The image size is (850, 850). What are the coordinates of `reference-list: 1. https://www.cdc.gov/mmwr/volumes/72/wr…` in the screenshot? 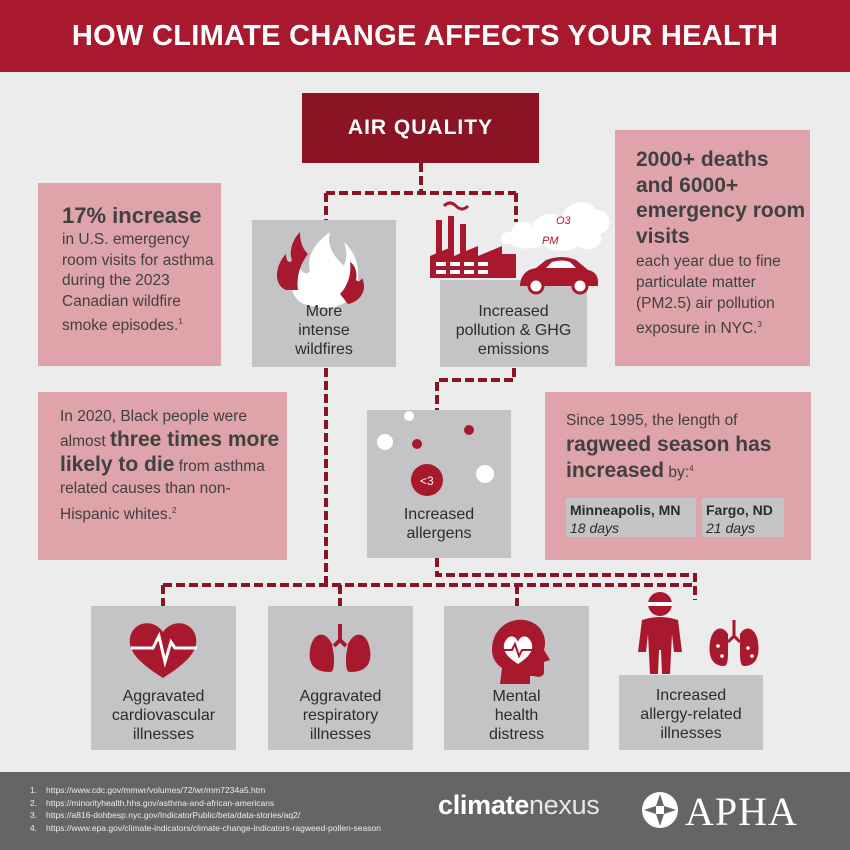 It's located at (205, 809).